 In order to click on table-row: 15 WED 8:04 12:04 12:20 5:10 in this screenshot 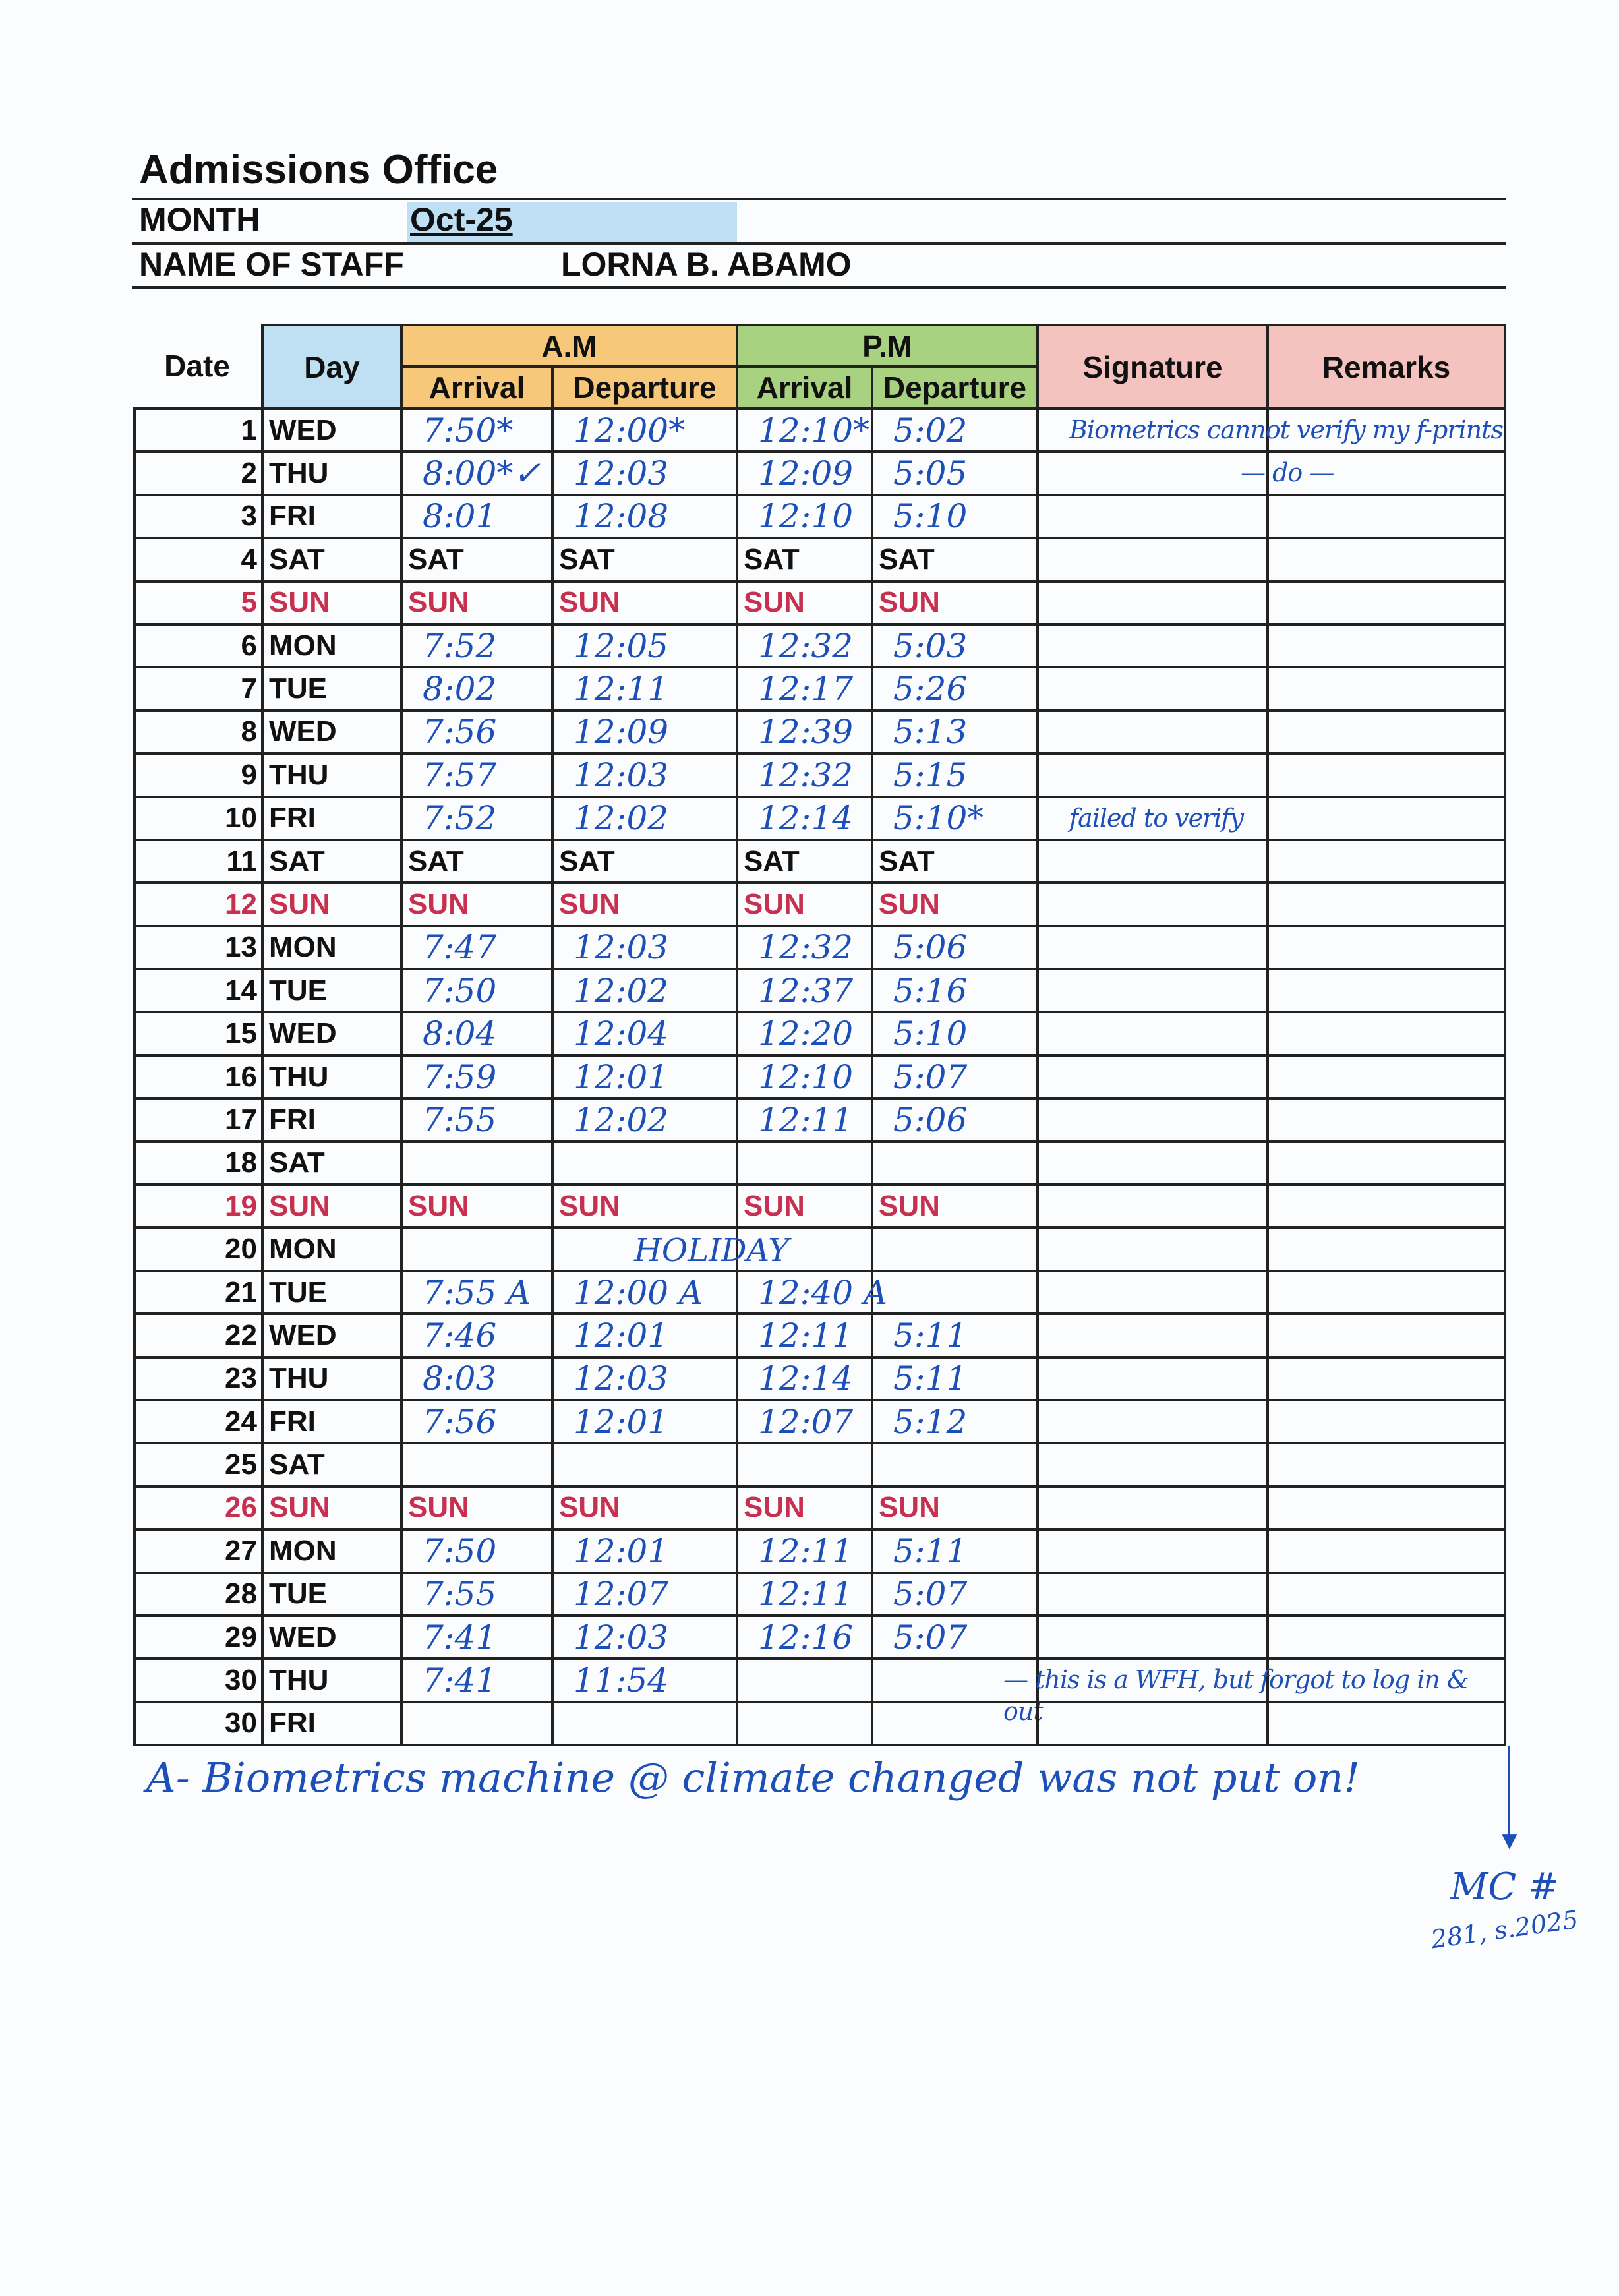, I will do `click(819, 1035)`.